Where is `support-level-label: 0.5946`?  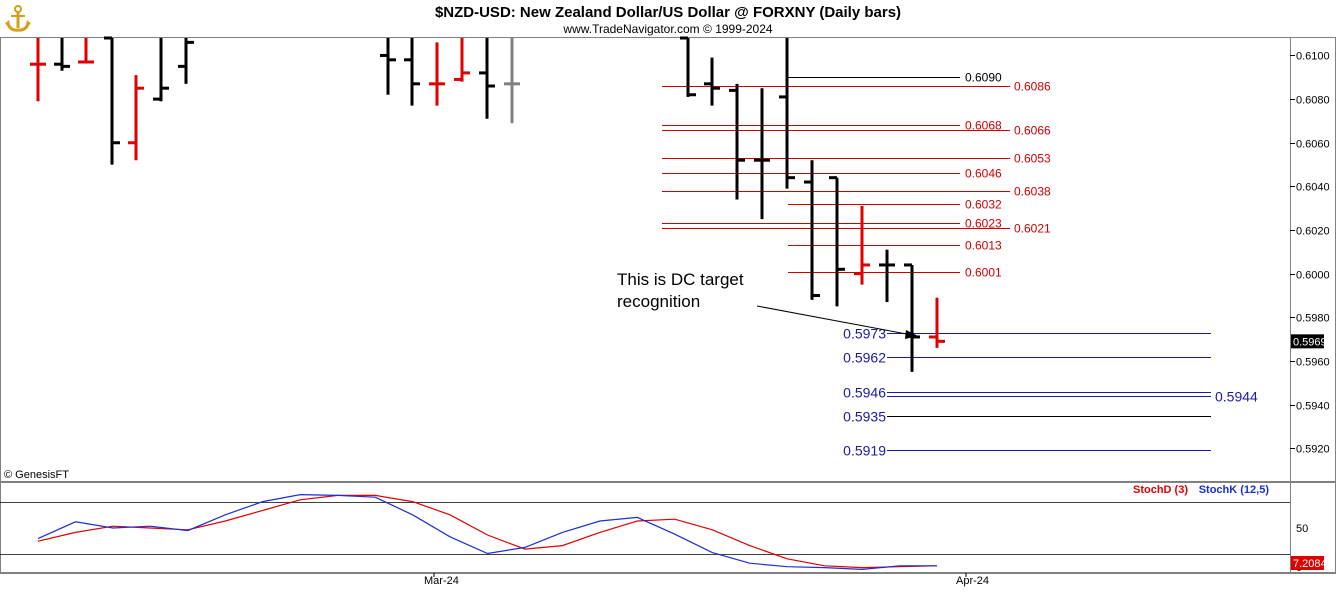
support-level-label: 0.5946 is located at coordinates (864, 393).